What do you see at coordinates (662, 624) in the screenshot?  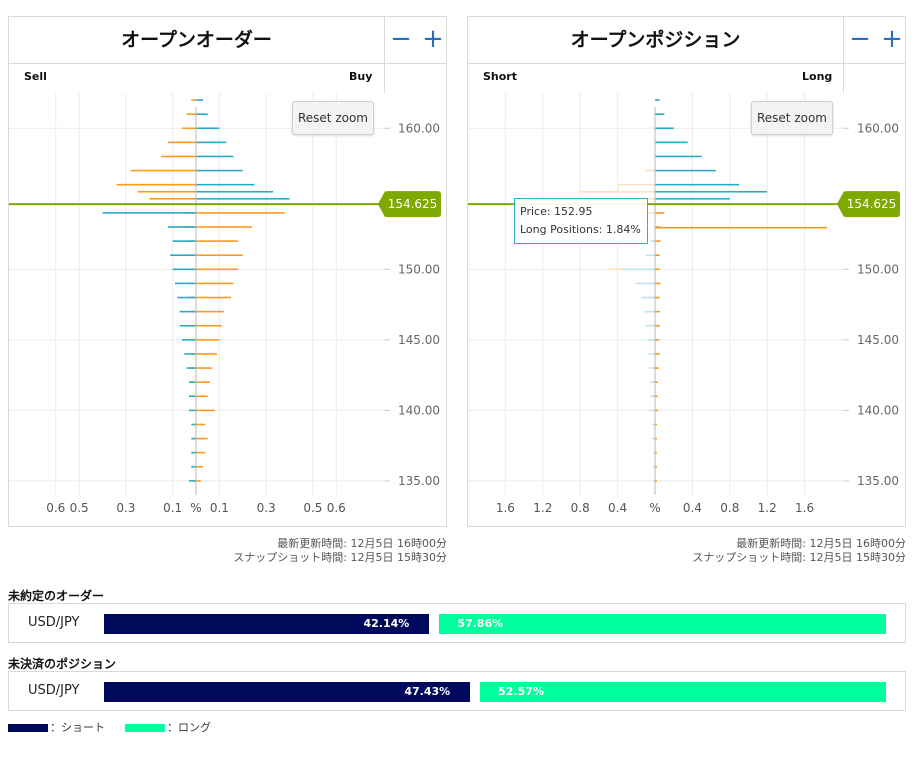 I see `long-ratio-bar: 57.86%` at bounding box center [662, 624].